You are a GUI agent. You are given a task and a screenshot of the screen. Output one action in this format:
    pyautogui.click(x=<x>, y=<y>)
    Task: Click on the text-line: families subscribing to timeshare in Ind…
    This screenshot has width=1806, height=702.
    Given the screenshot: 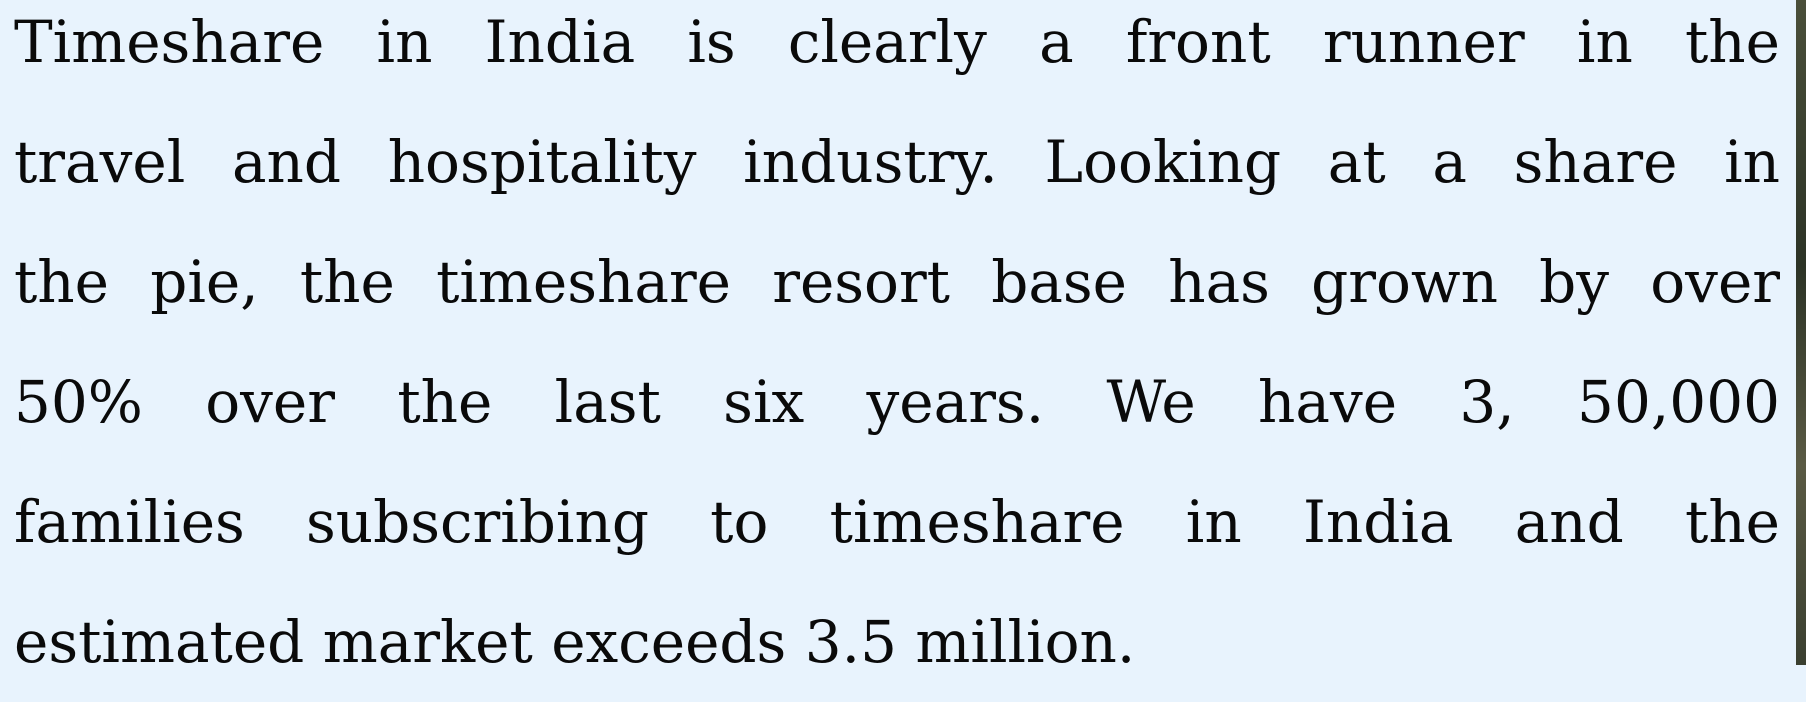 What is the action you would take?
    pyautogui.click(x=897, y=522)
    